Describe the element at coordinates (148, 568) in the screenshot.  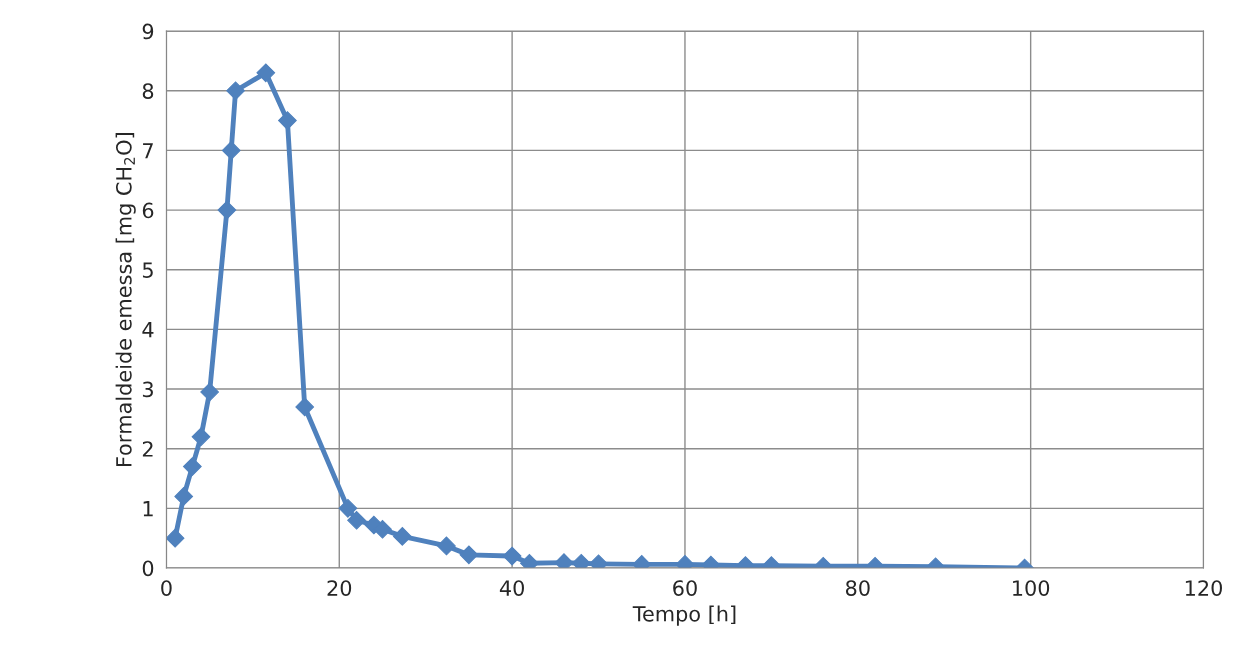
I see `y-tick-label: 0` at that location.